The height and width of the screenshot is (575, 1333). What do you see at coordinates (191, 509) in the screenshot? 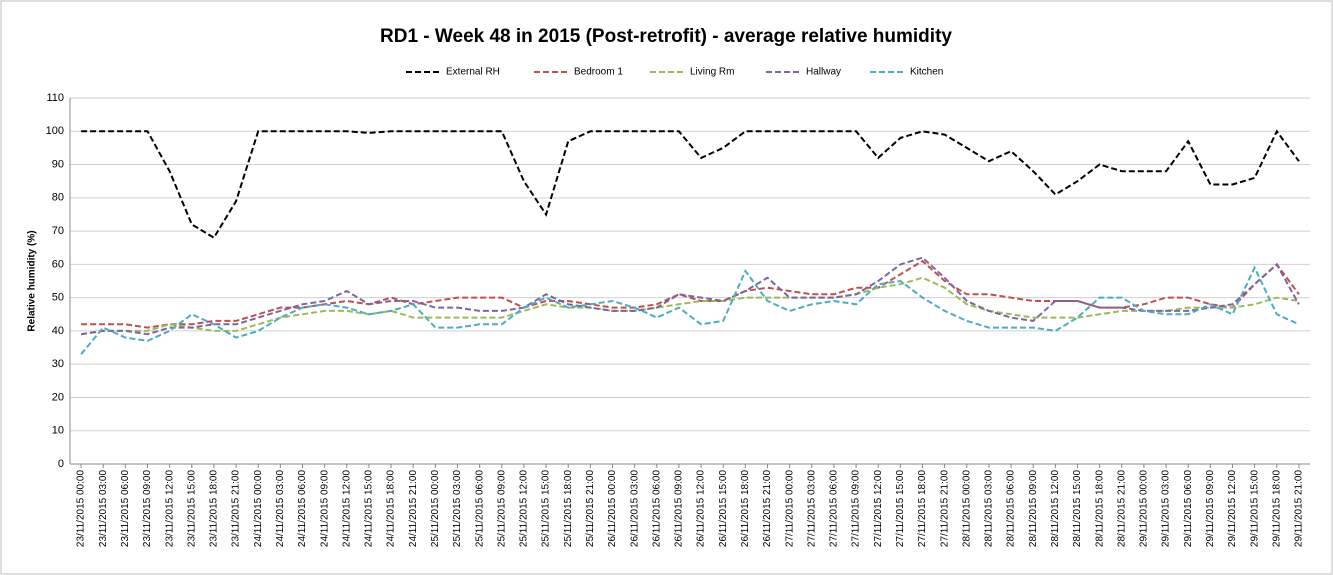
I see `x-tick-label: 23/11/2015 15:00` at bounding box center [191, 509].